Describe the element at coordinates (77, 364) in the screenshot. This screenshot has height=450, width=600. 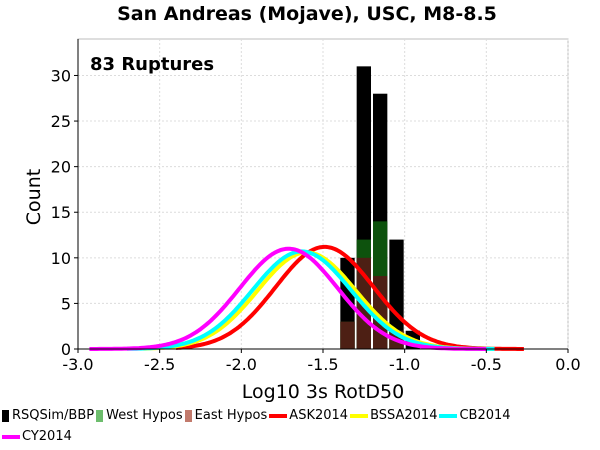
I see `x-tick-label: -3.0` at that location.